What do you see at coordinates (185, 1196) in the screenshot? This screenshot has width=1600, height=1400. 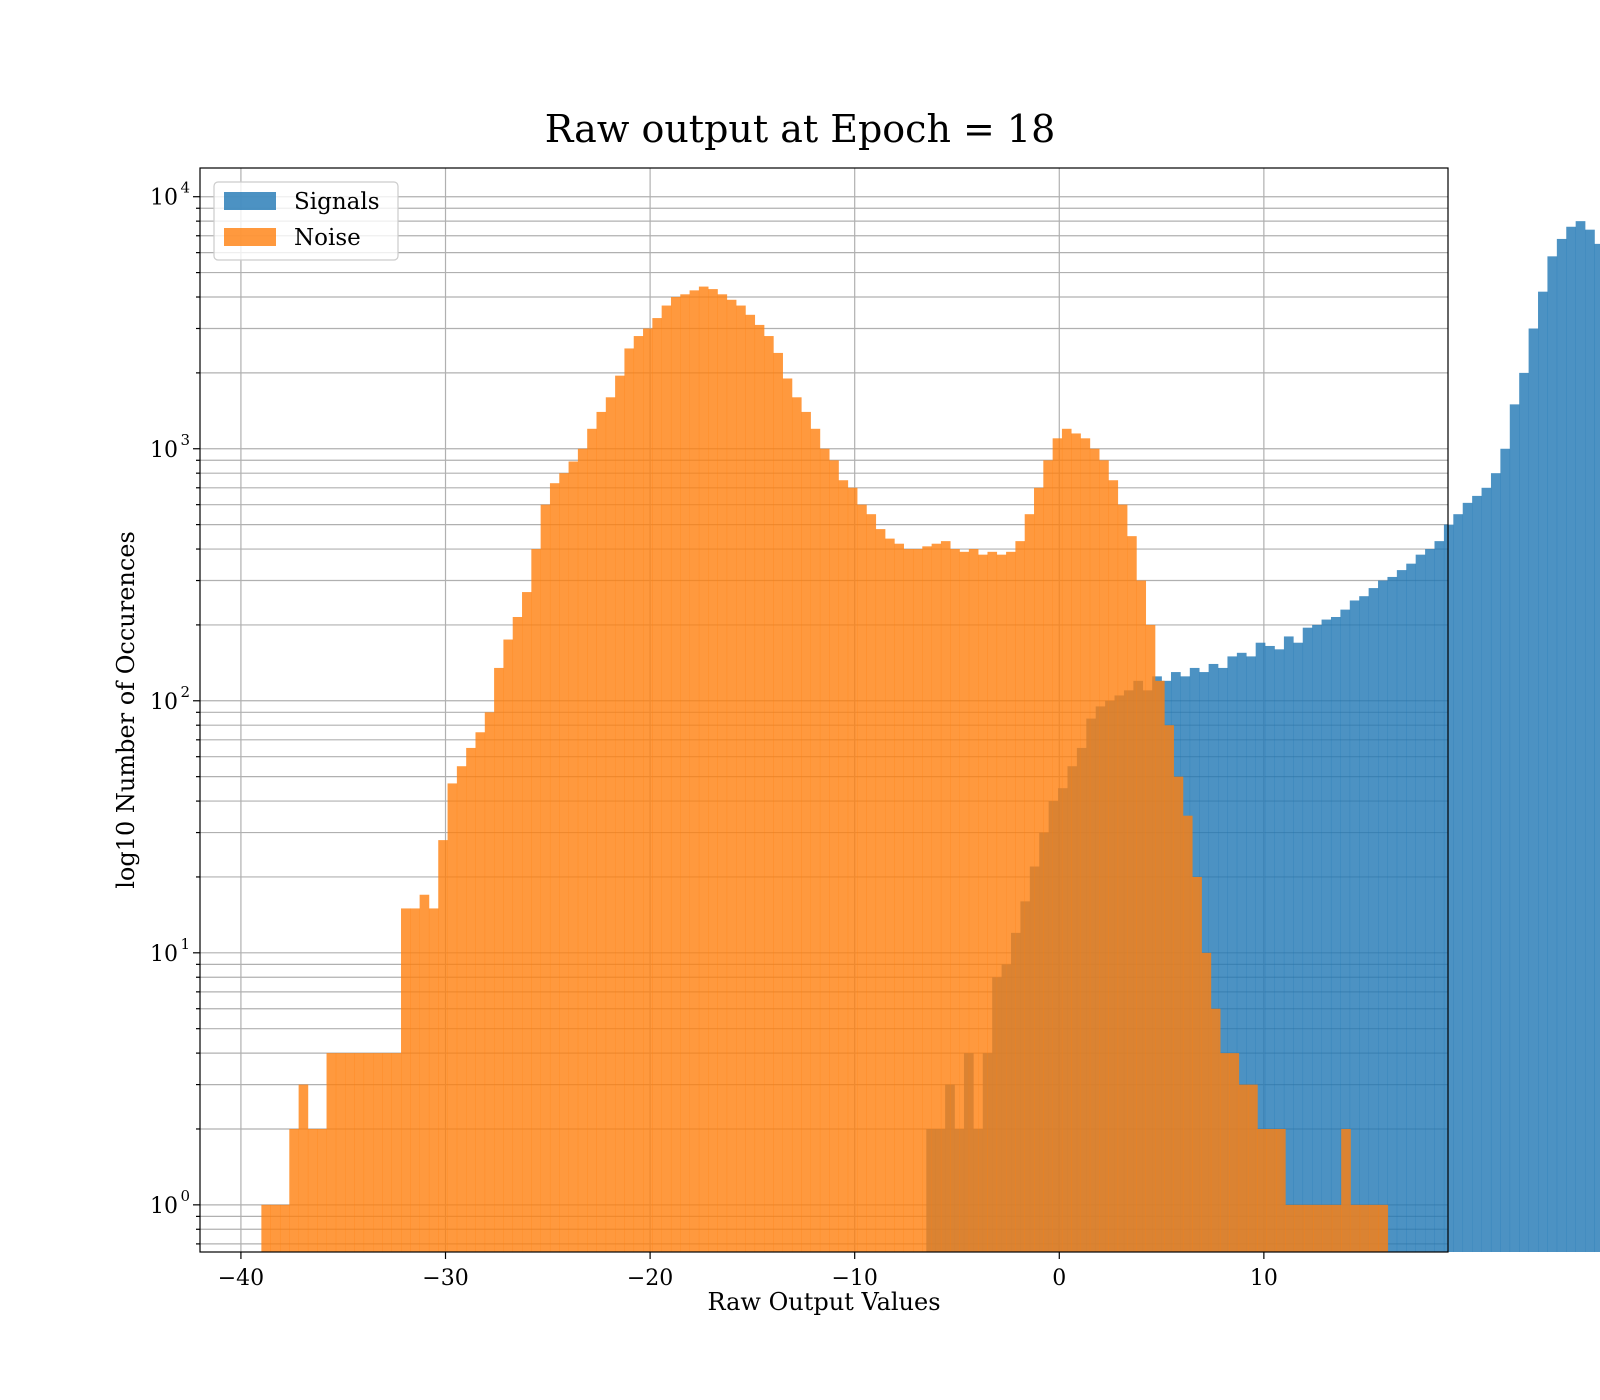 I see `y-tick-exponent: 0` at bounding box center [185, 1196].